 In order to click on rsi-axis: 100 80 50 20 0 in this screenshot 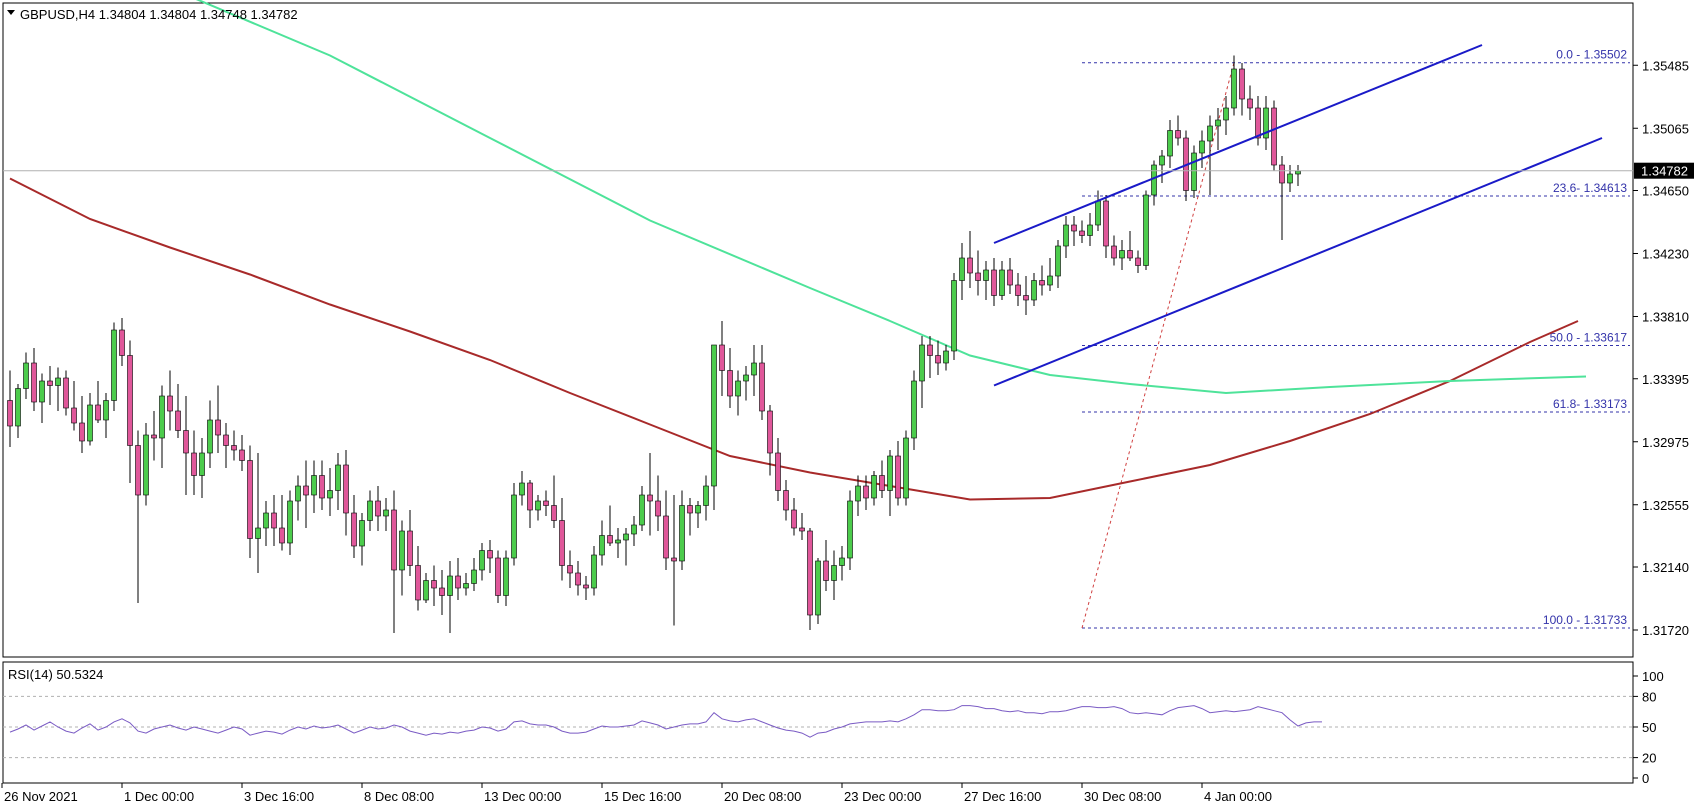, I will do `click(1648, 727)`.